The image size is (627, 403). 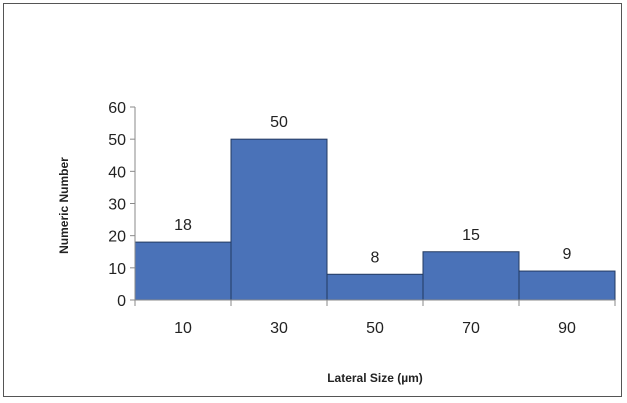 I want to click on y-tick-label-10: 10, so click(x=117, y=269).